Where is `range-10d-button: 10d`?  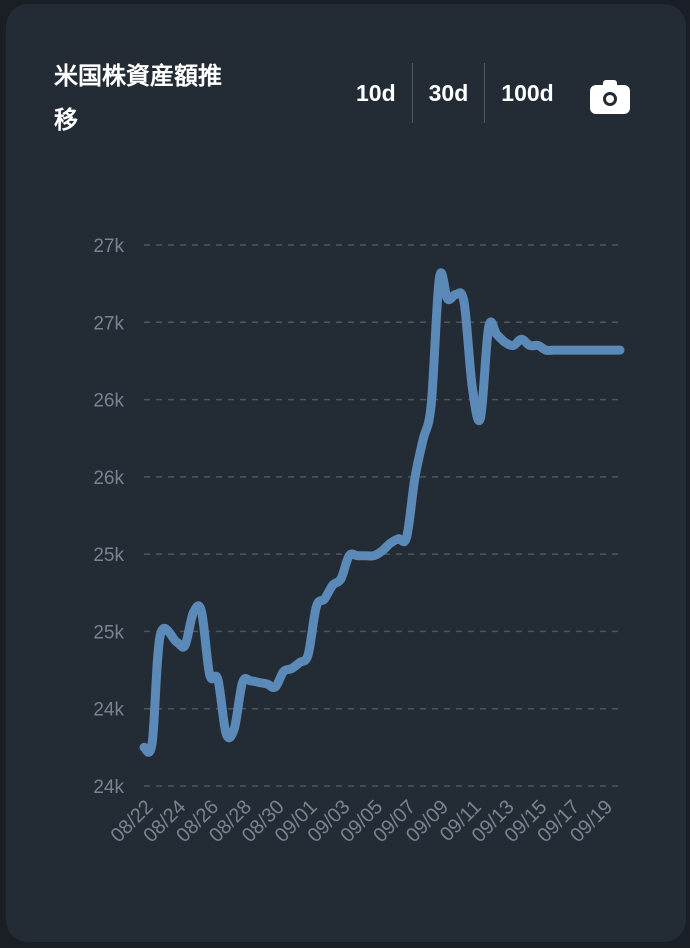 range-10d-button: 10d is located at coordinates (376, 93).